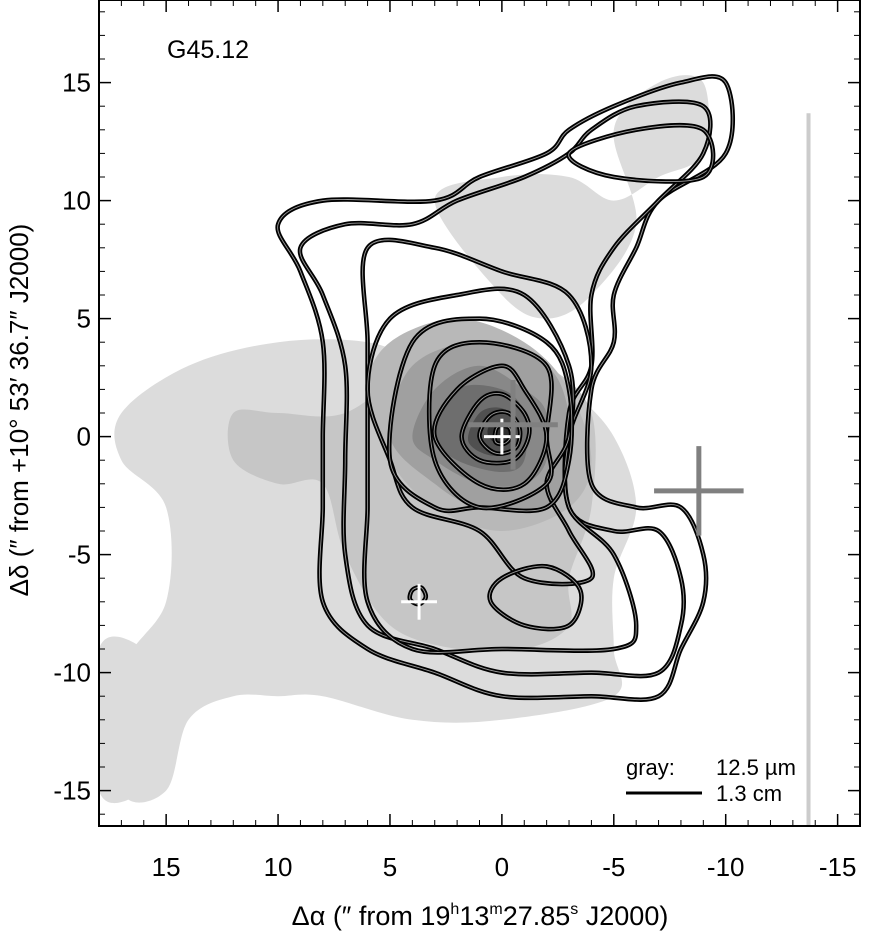 This screenshot has width=878, height=937. What do you see at coordinates (495, 909) in the screenshot?
I see `x-axis-label-m: m` at bounding box center [495, 909].